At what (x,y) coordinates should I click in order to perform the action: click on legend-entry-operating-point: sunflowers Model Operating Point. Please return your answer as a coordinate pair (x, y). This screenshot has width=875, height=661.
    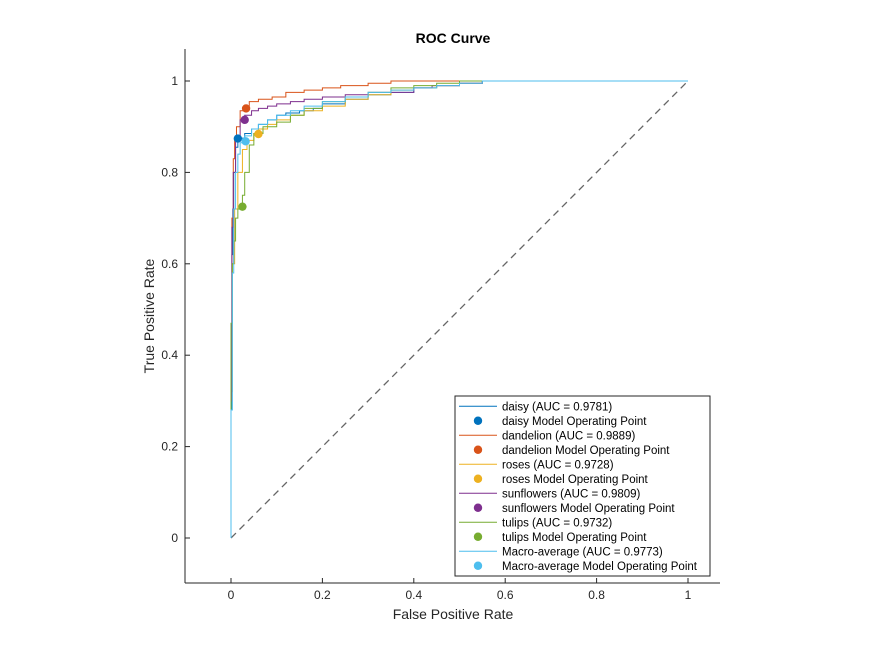
    Looking at the image, I should click on (588, 509).